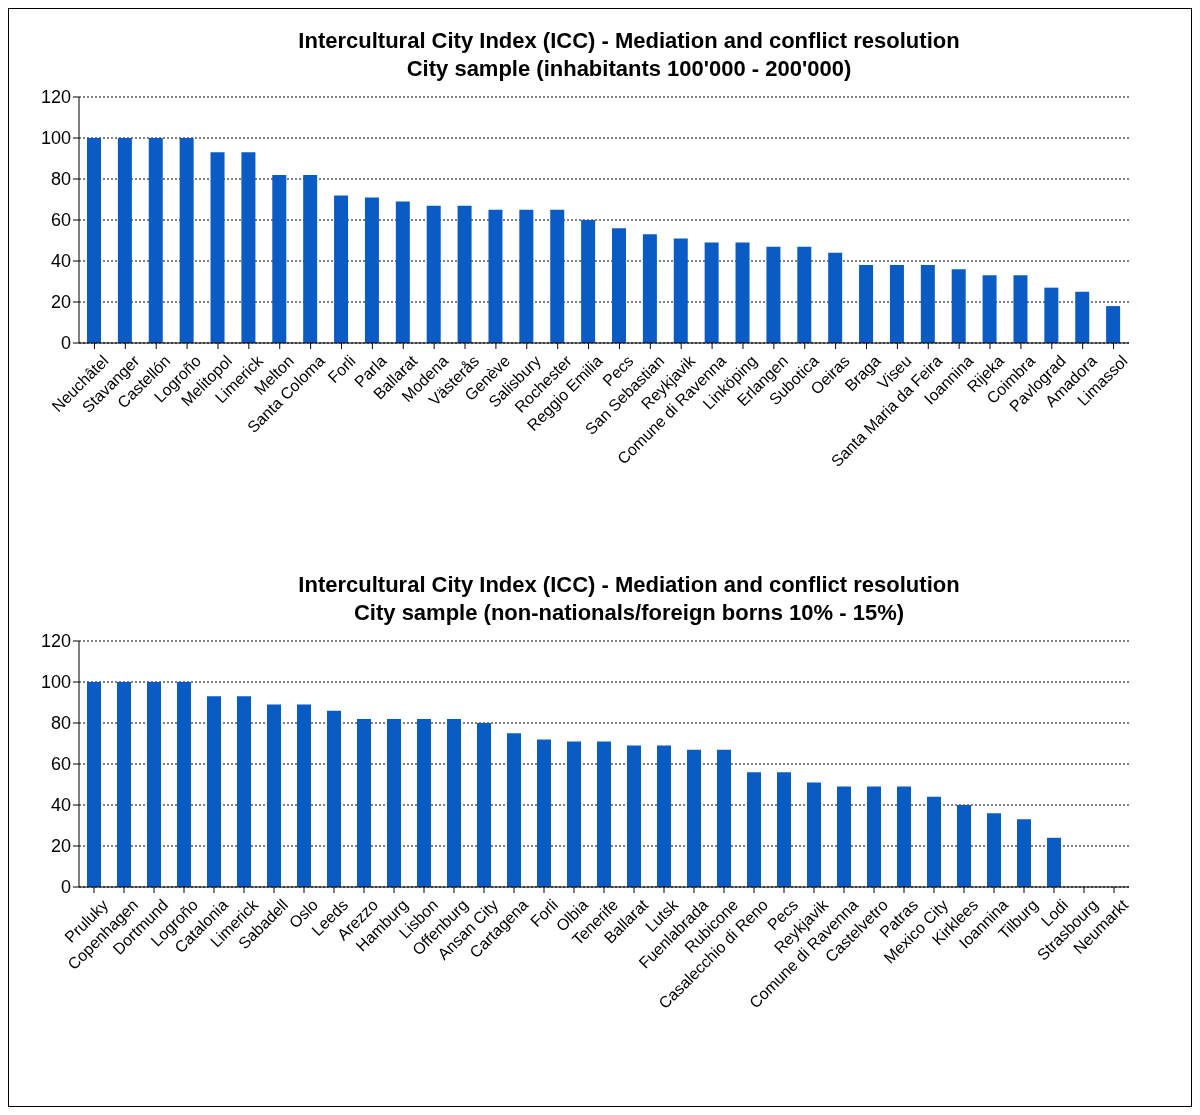  Describe the element at coordinates (629, 69) in the screenshot. I see `chart-subtitle: City sample (inhabitants 100'000 - 200'000)` at that location.